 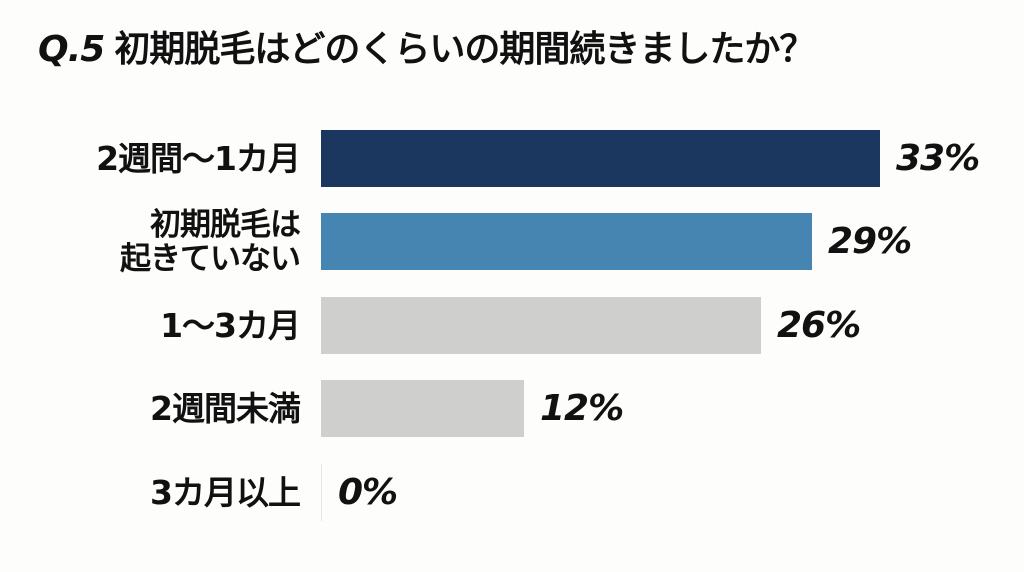 I want to click on bar-row: 2週間〜1カ月 33%, so click(x=512, y=158).